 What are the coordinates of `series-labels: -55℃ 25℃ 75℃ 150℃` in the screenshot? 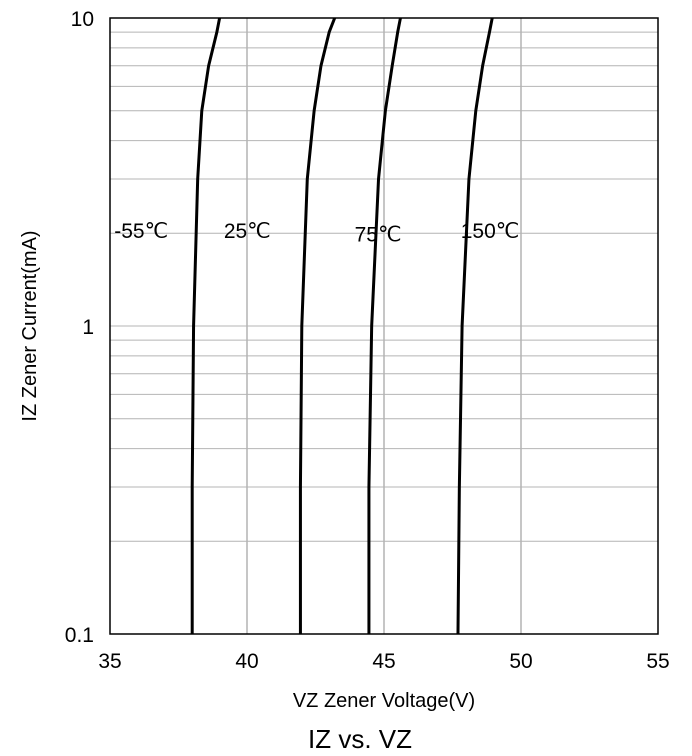 It's located at (316, 233).